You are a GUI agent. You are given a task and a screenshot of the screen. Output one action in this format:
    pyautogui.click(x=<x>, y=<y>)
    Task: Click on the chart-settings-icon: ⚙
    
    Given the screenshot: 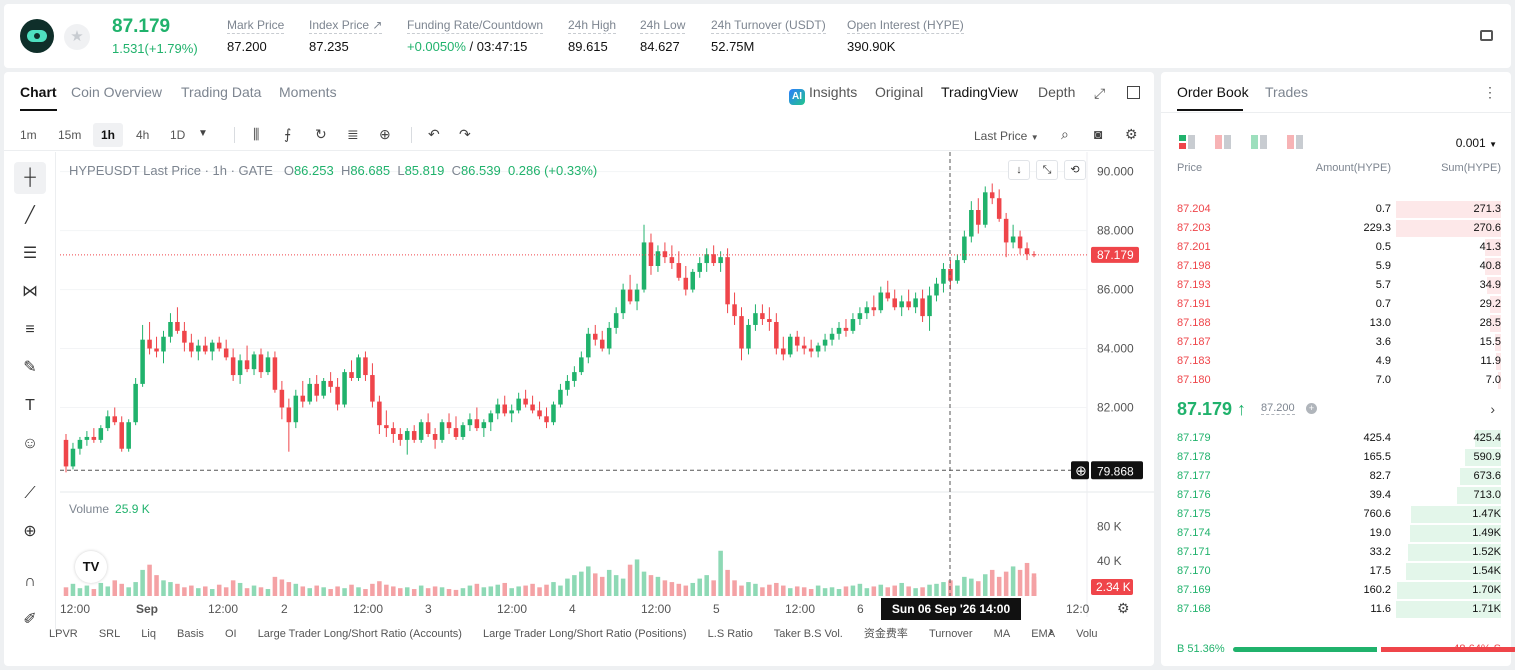 What is the action you would take?
    pyautogui.click(x=1123, y=608)
    